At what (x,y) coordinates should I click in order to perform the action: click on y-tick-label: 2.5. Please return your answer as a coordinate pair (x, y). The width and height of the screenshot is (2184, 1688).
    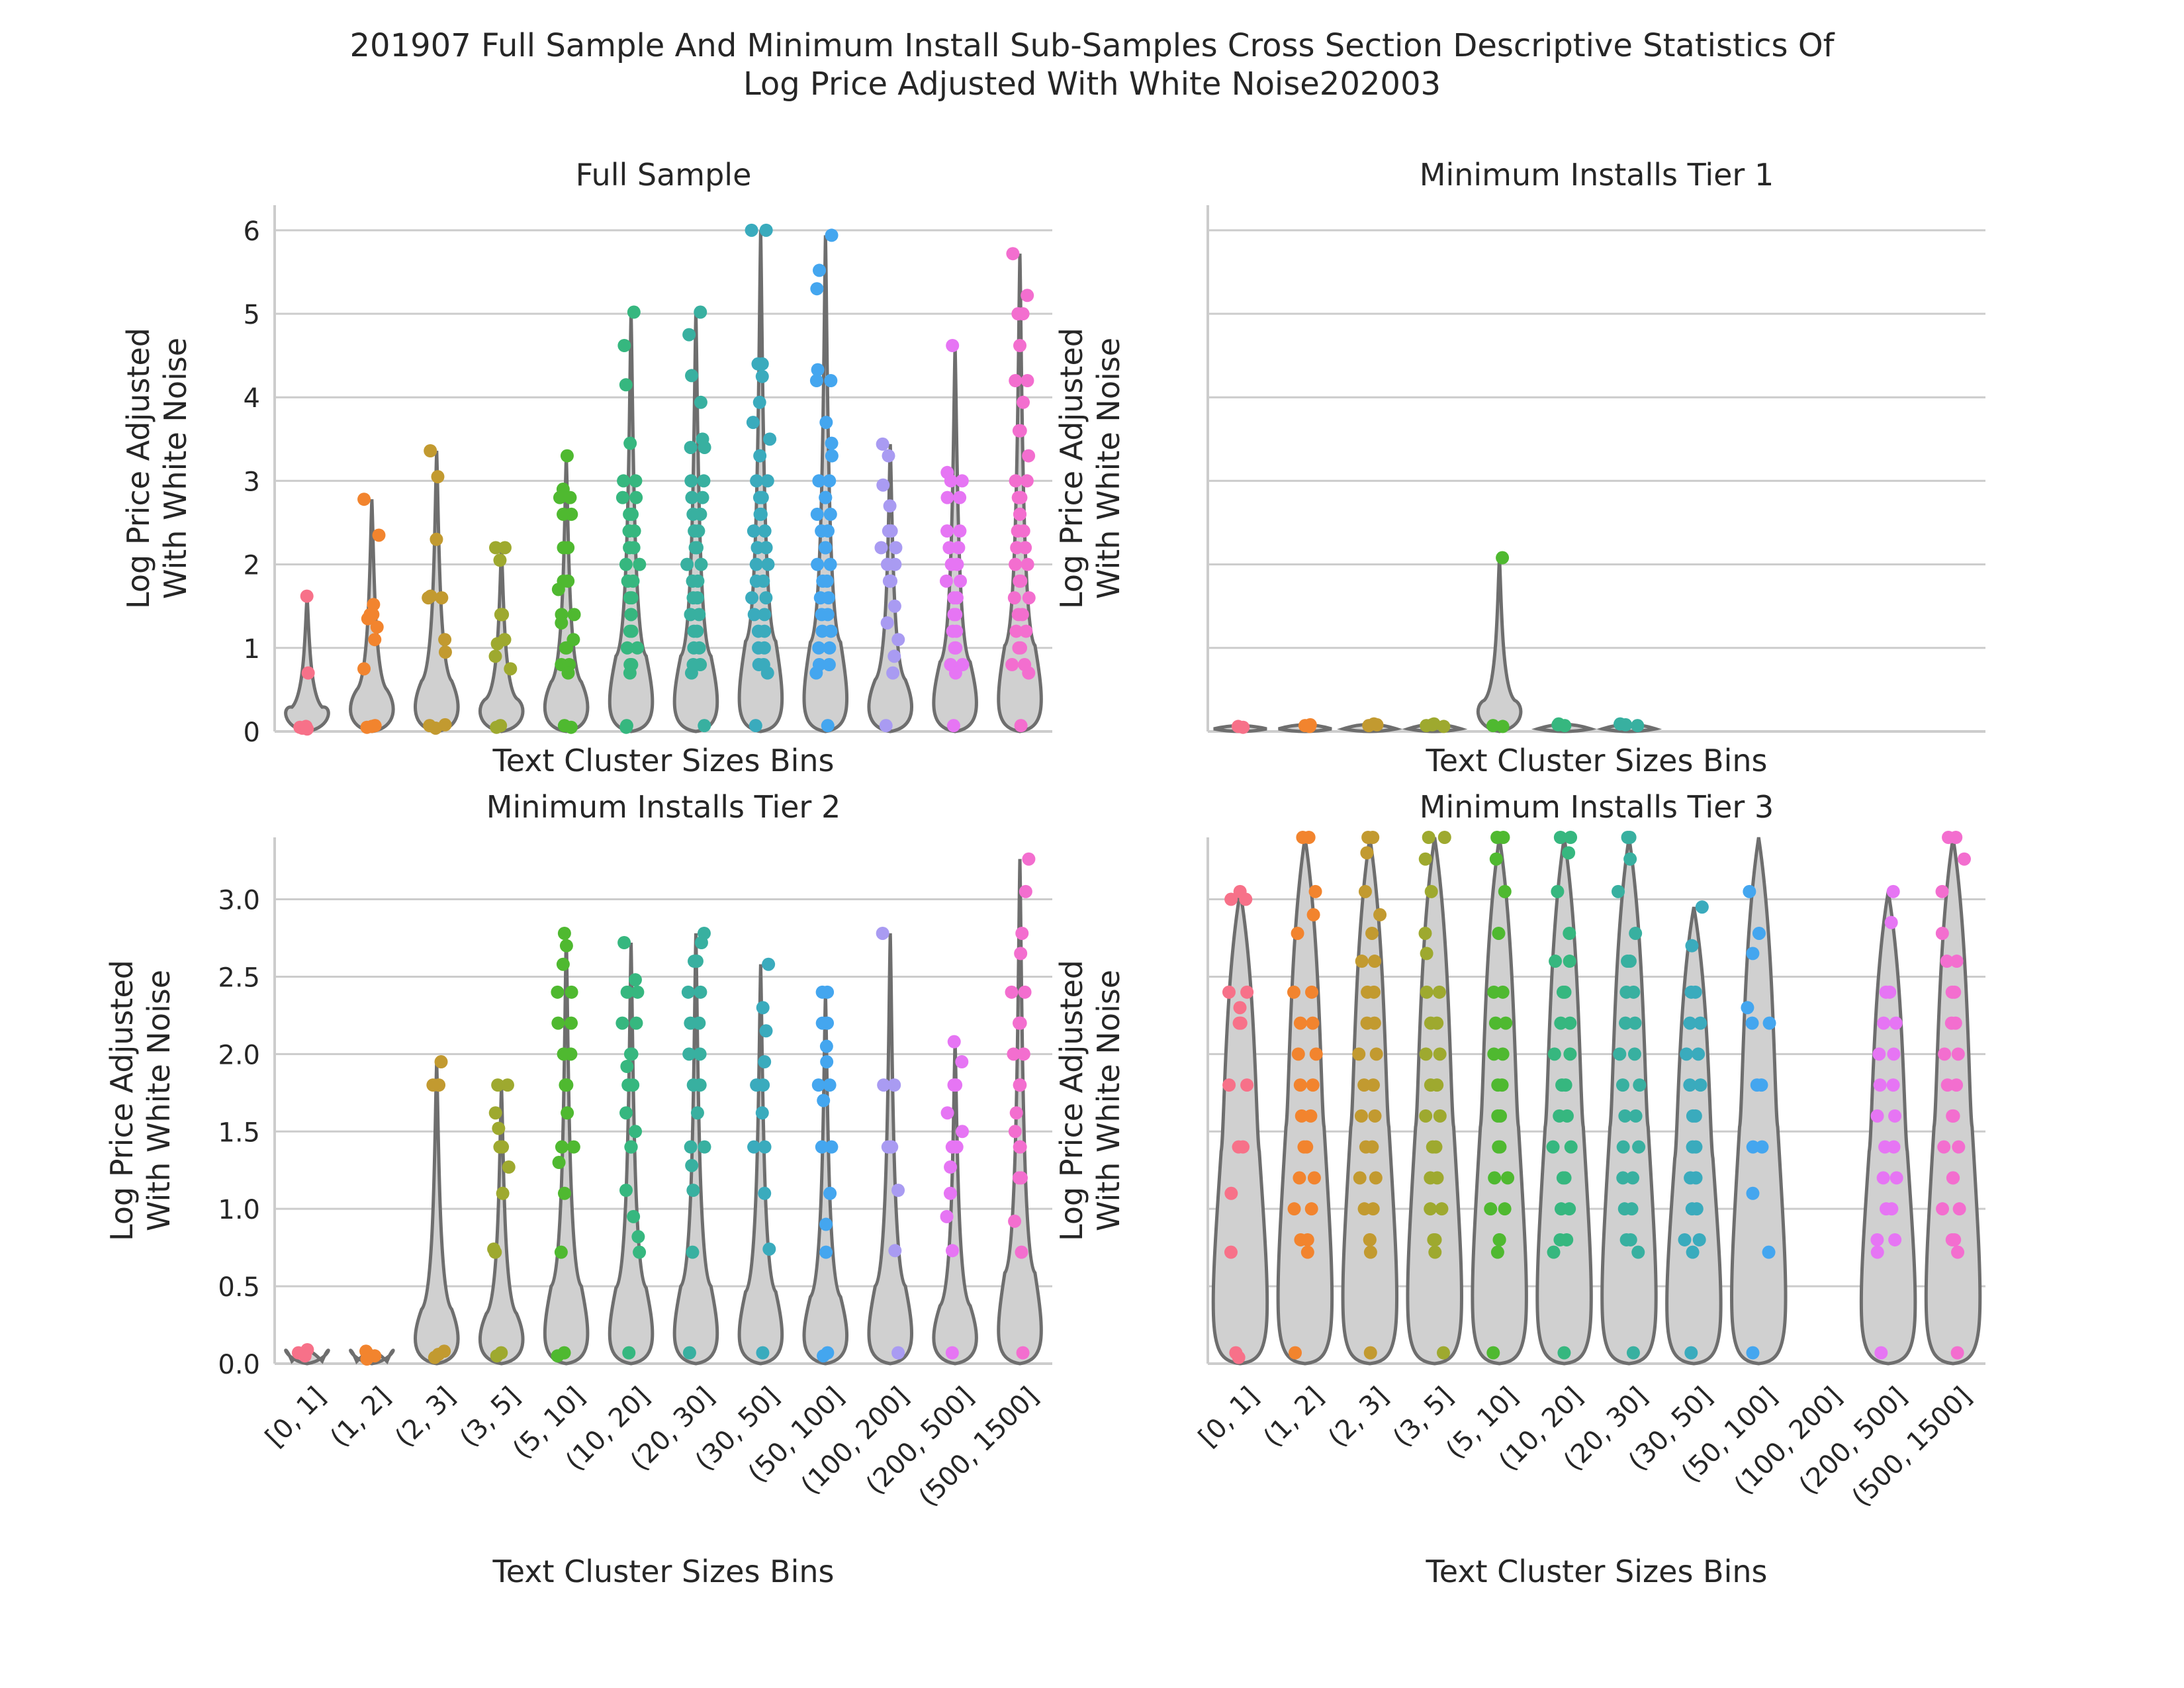
    Looking at the image, I should click on (239, 977).